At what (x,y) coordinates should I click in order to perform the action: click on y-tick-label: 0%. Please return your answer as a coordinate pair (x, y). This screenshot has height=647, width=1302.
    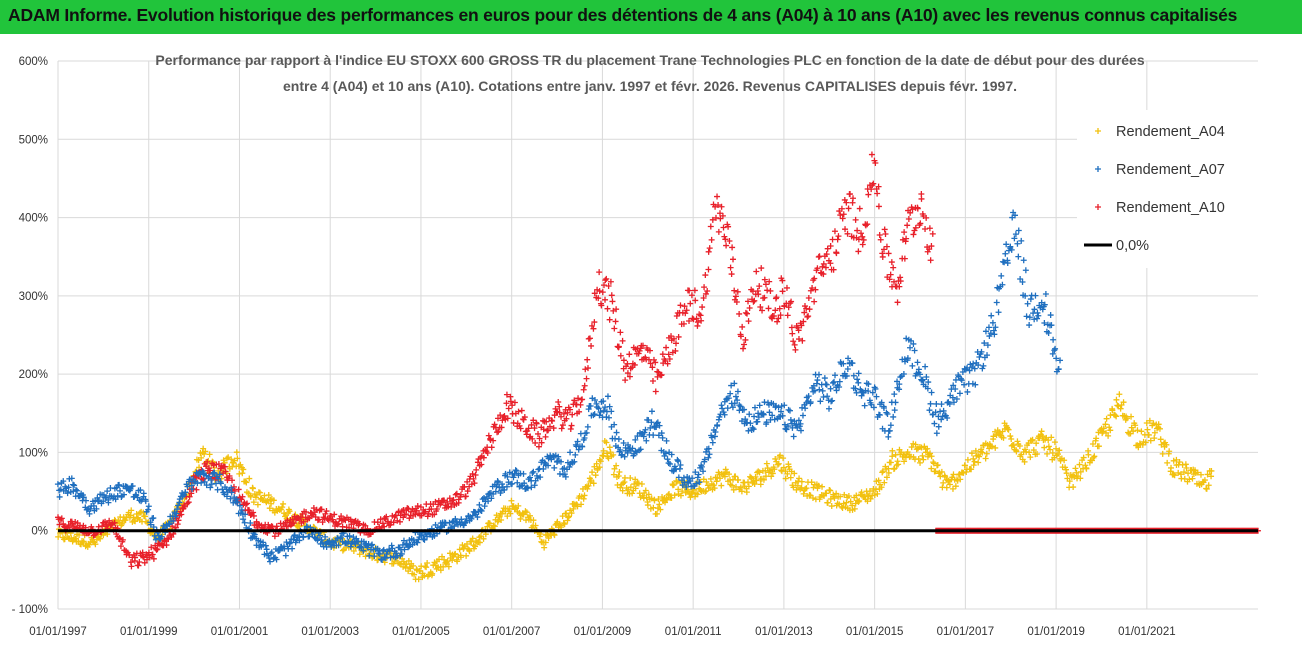
    Looking at the image, I should click on (39, 532).